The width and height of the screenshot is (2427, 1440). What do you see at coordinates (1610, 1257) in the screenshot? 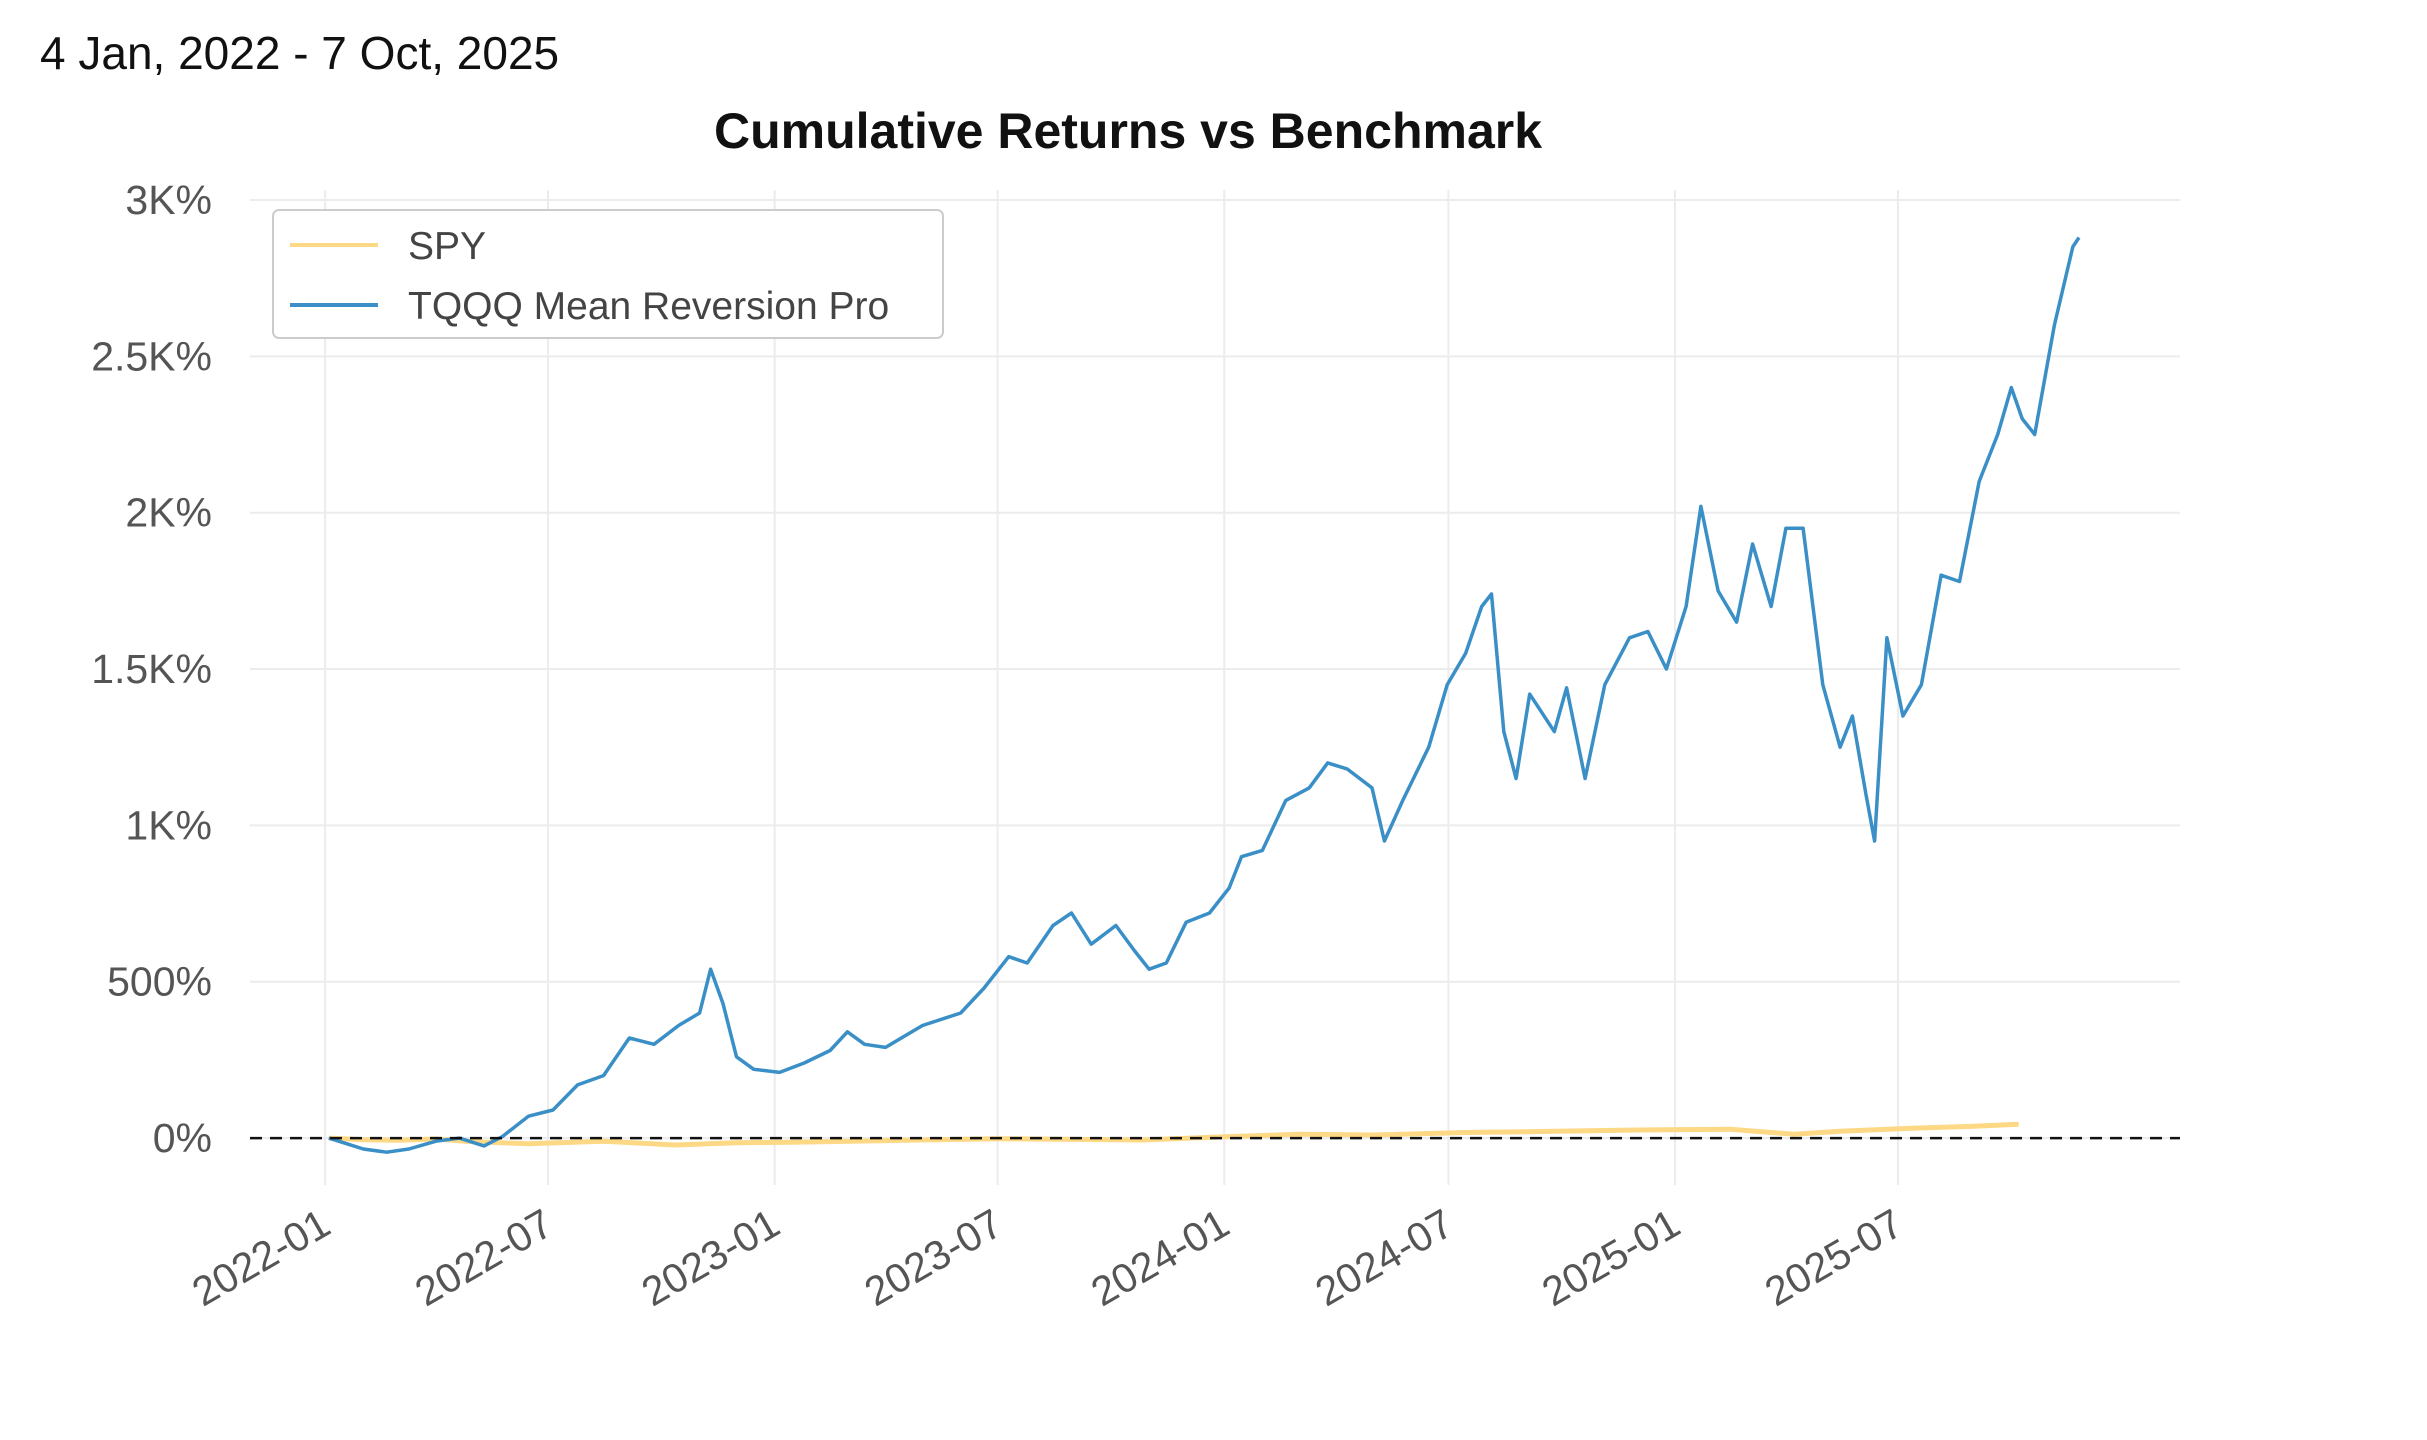
I see `x-tick-label: 2025-01` at bounding box center [1610, 1257].